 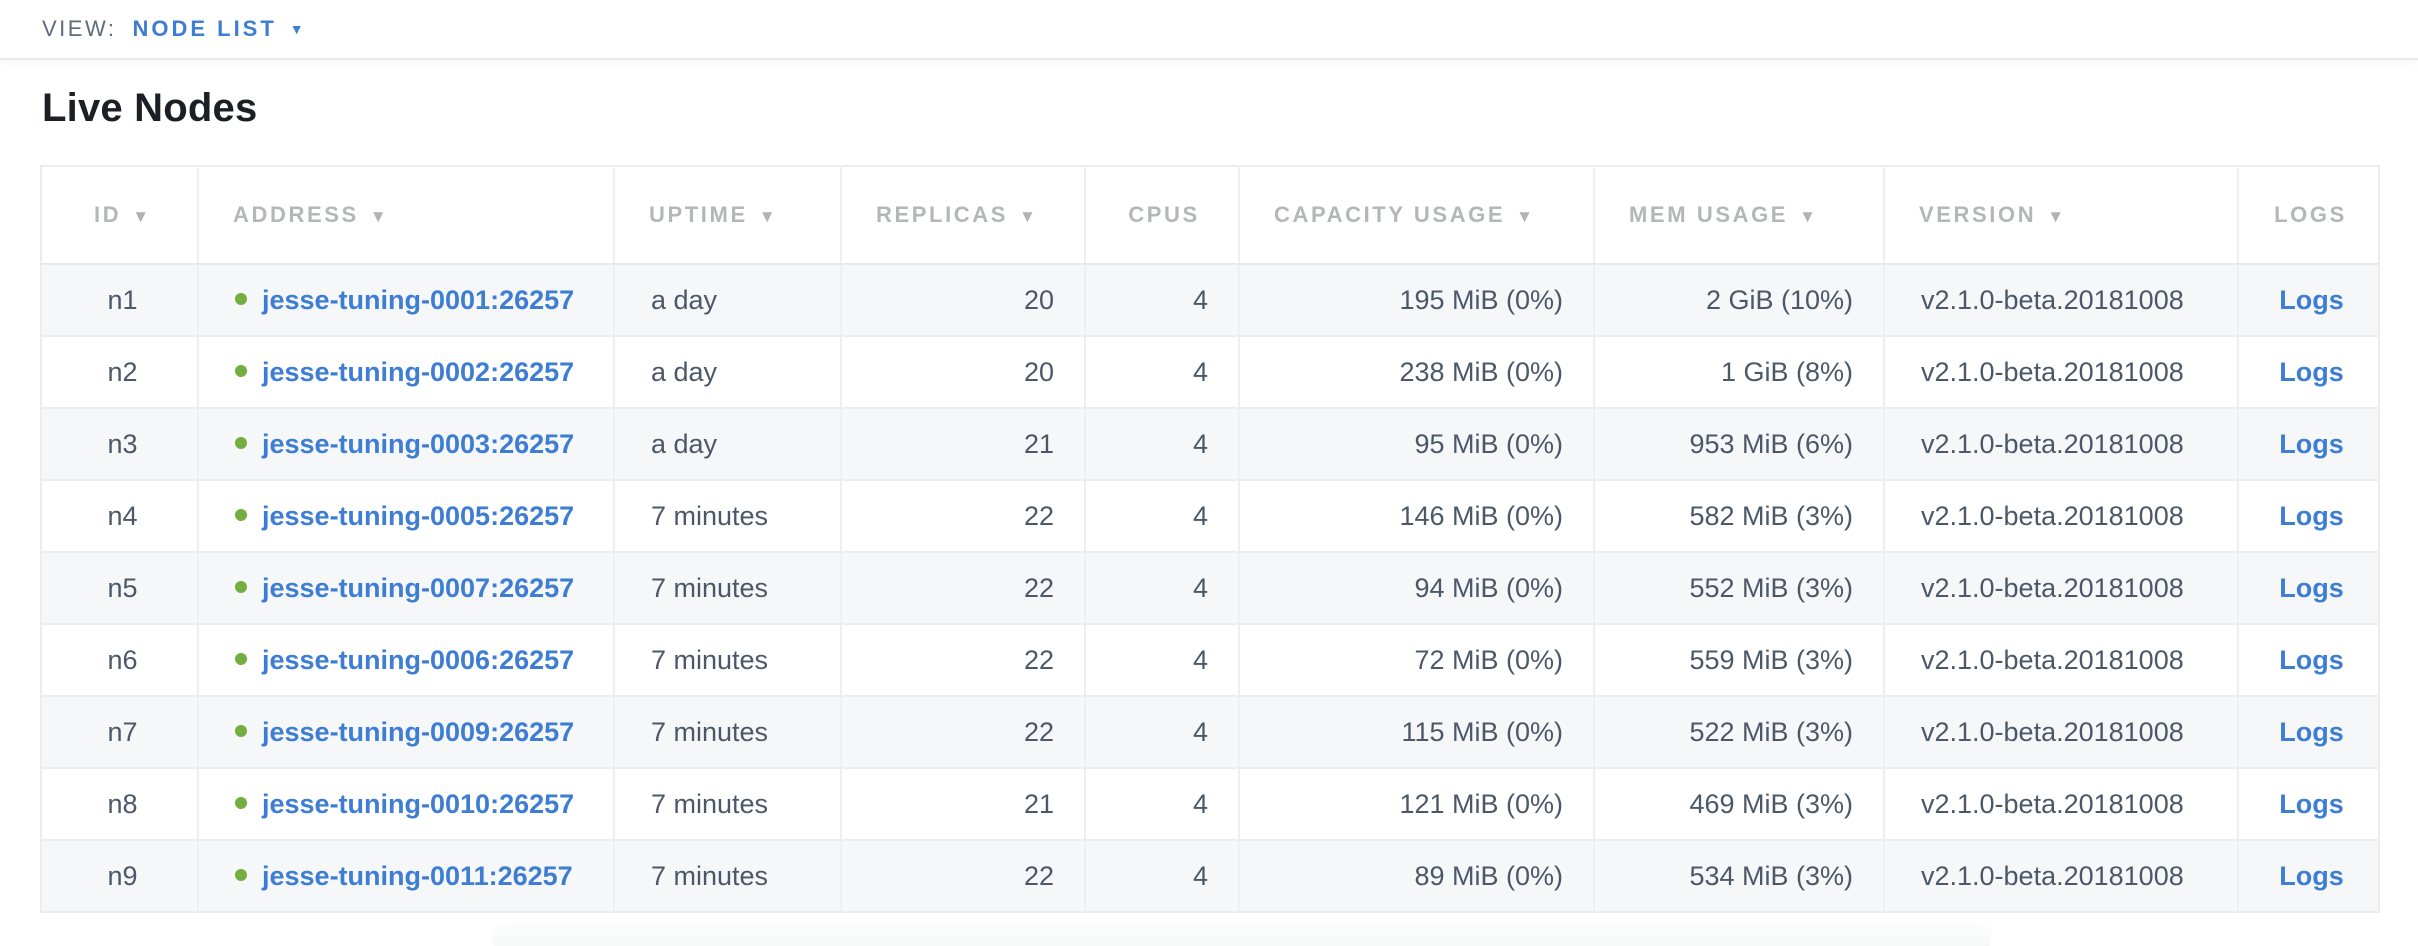 What do you see at coordinates (150, 108) in the screenshot?
I see `page-title: Live Nodes` at bounding box center [150, 108].